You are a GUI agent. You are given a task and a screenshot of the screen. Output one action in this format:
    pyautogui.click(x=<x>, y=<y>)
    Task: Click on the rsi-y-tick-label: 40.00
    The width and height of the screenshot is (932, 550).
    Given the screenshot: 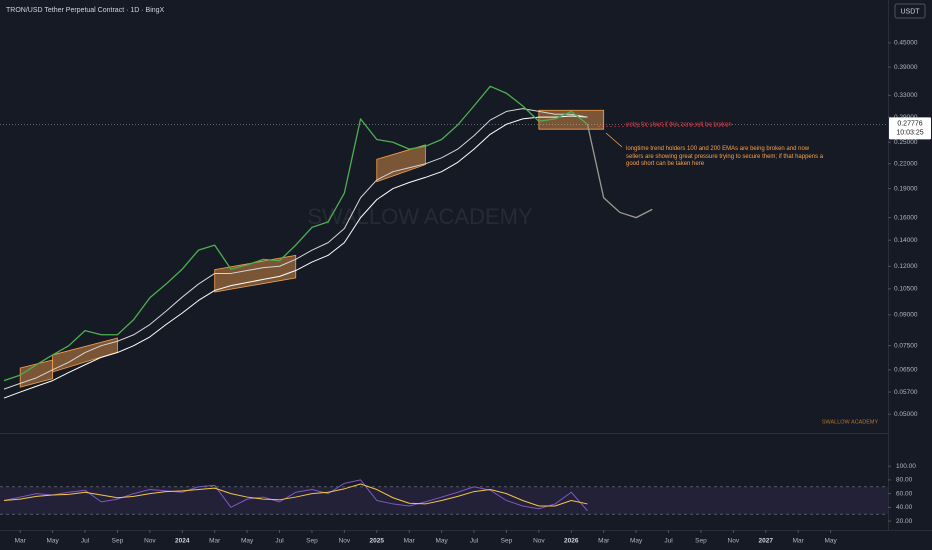 What is the action you would take?
    pyautogui.click(x=904, y=507)
    